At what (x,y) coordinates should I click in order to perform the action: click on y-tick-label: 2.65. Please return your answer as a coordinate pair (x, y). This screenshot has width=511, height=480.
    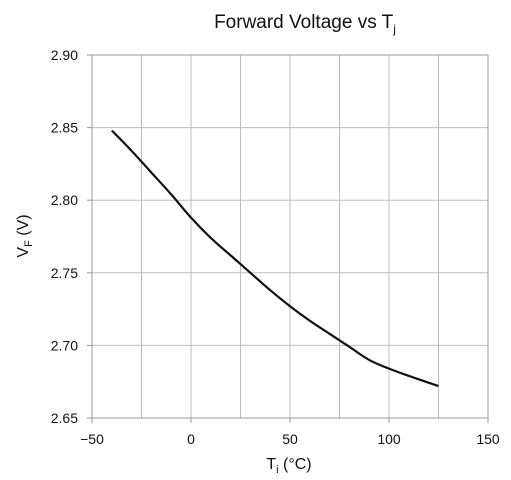
    Looking at the image, I should click on (64, 418).